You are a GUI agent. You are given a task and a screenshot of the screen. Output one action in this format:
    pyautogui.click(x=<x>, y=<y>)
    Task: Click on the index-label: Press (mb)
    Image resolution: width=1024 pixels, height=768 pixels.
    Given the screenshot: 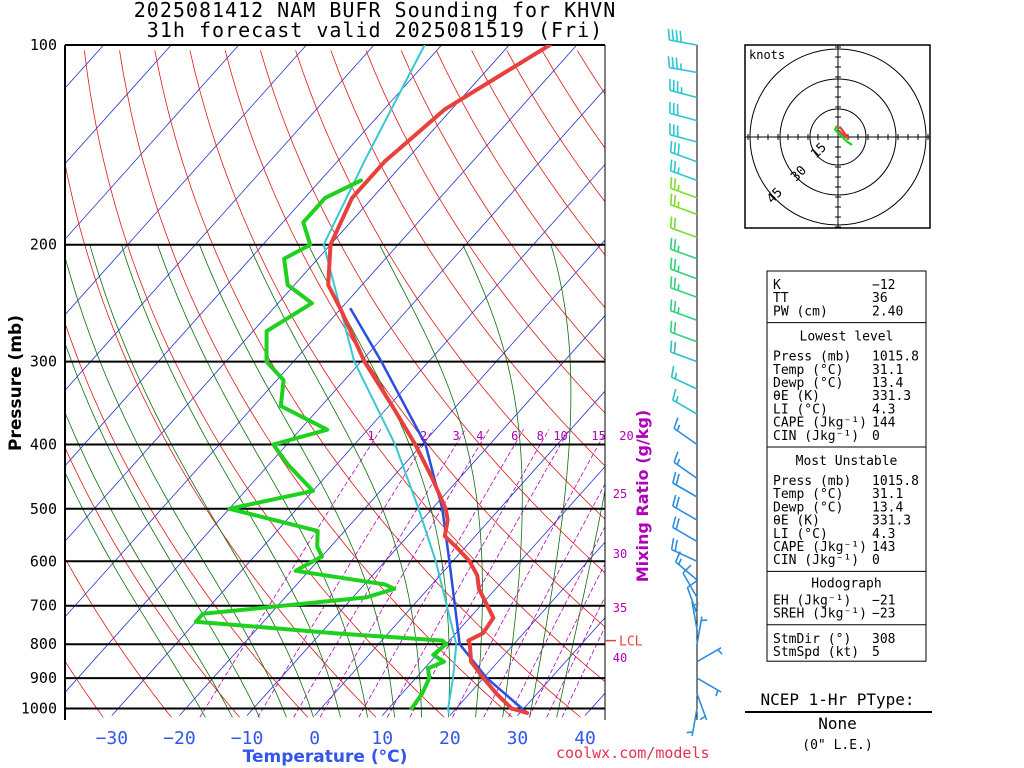 What is the action you would take?
    pyautogui.click(x=812, y=481)
    